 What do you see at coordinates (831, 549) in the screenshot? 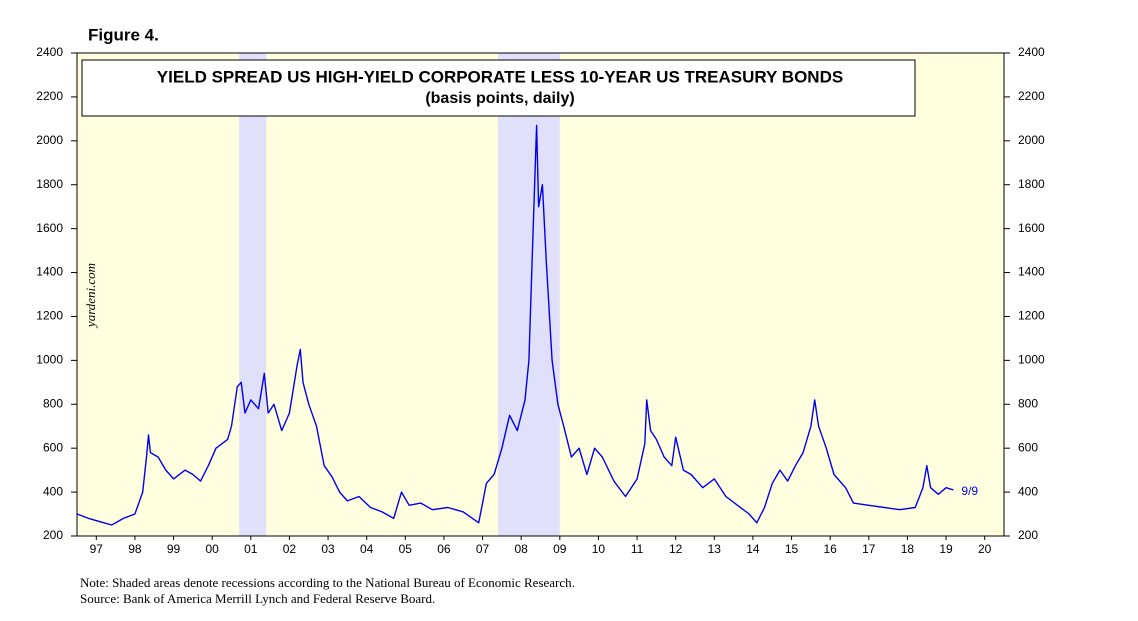
I see `x-tick-label: 16` at bounding box center [831, 549].